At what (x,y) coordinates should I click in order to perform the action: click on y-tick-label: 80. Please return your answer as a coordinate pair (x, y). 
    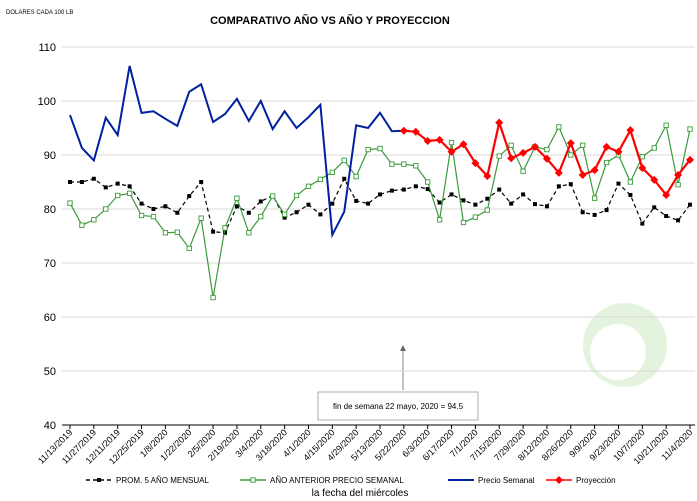
    Looking at the image, I should click on (50, 210).